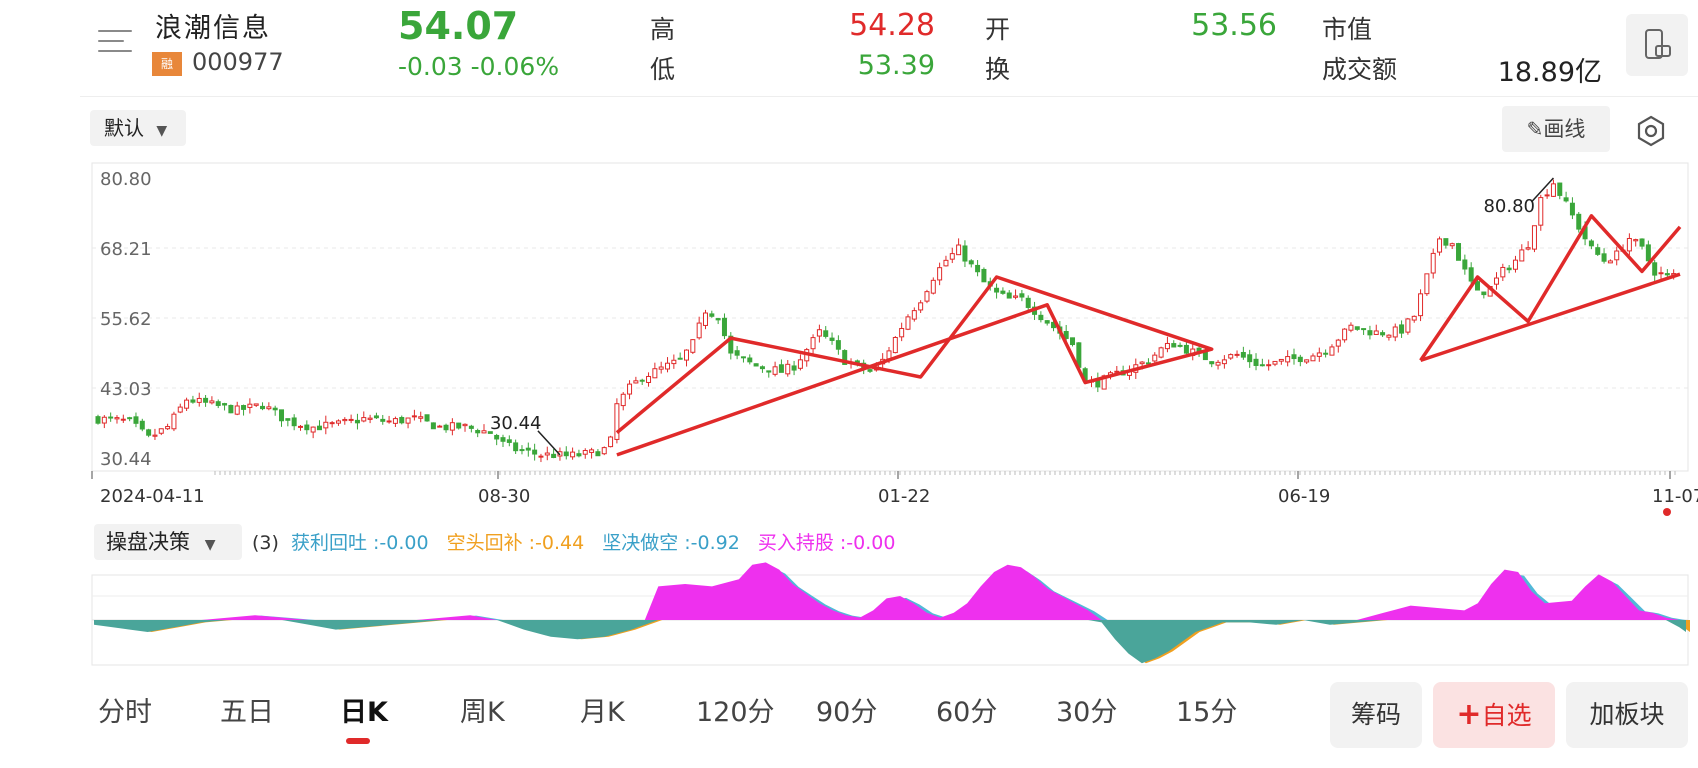 The image size is (1698, 768). Describe the element at coordinates (126, 319) in the screenshot. I see `y-tick-label: 55.62` at that location.